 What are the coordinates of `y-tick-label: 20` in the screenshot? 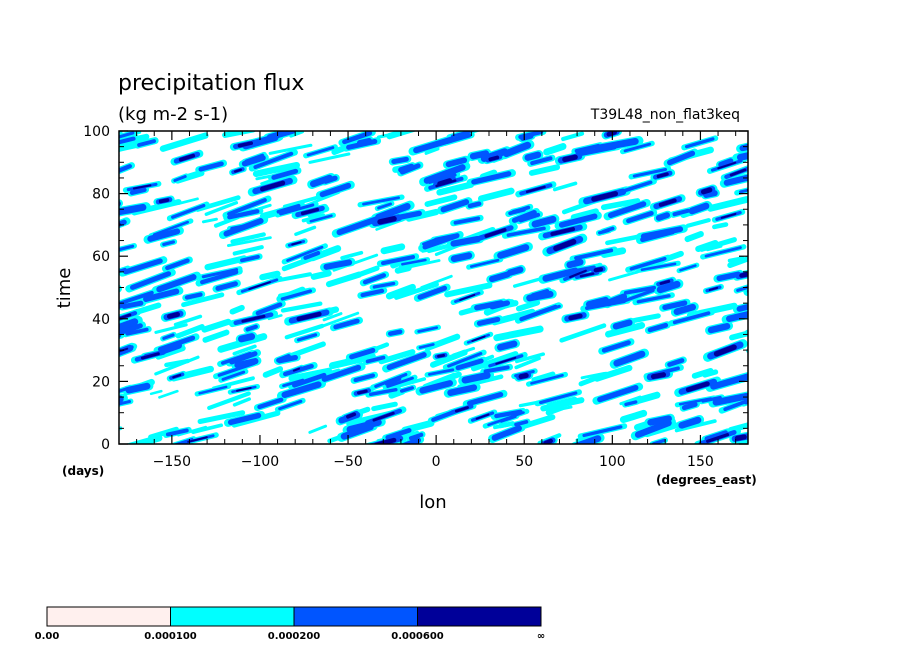 It's located at (101, 382).